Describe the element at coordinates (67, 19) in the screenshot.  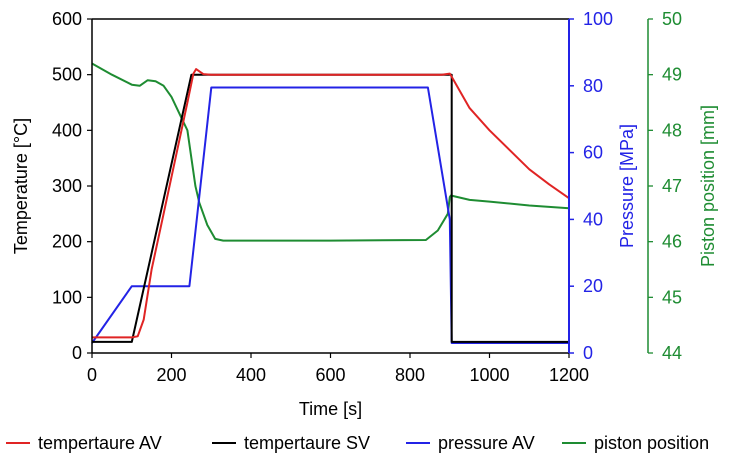
I see `temperature-tick-label: 600` at that location.